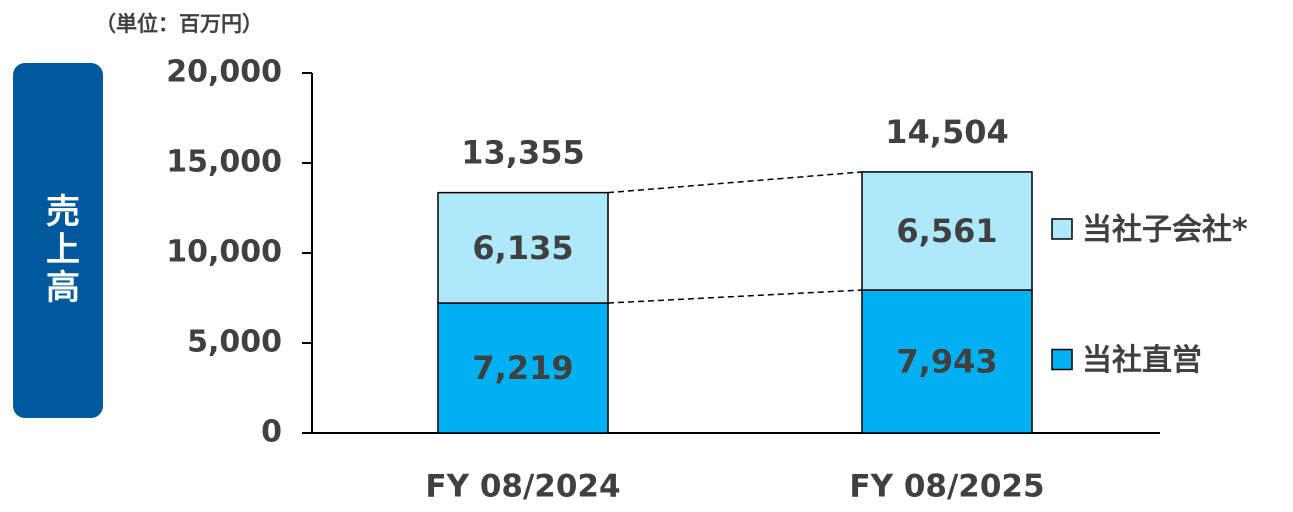  Describe the element at coordinates (60, 250) in the screenshot. I see `side-label: 売上高` at that location.